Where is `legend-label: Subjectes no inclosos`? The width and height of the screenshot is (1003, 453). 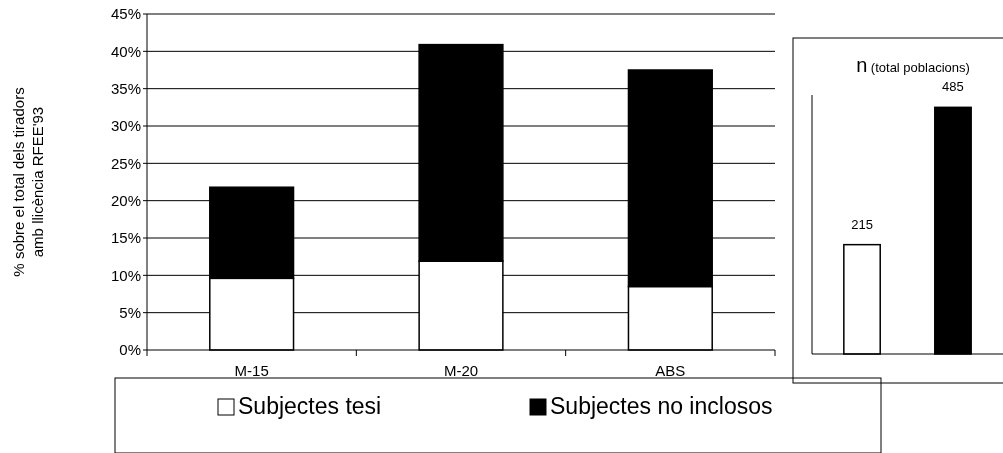 legend-label: Subjectes no inclosos is located at coordinates (661, 406).